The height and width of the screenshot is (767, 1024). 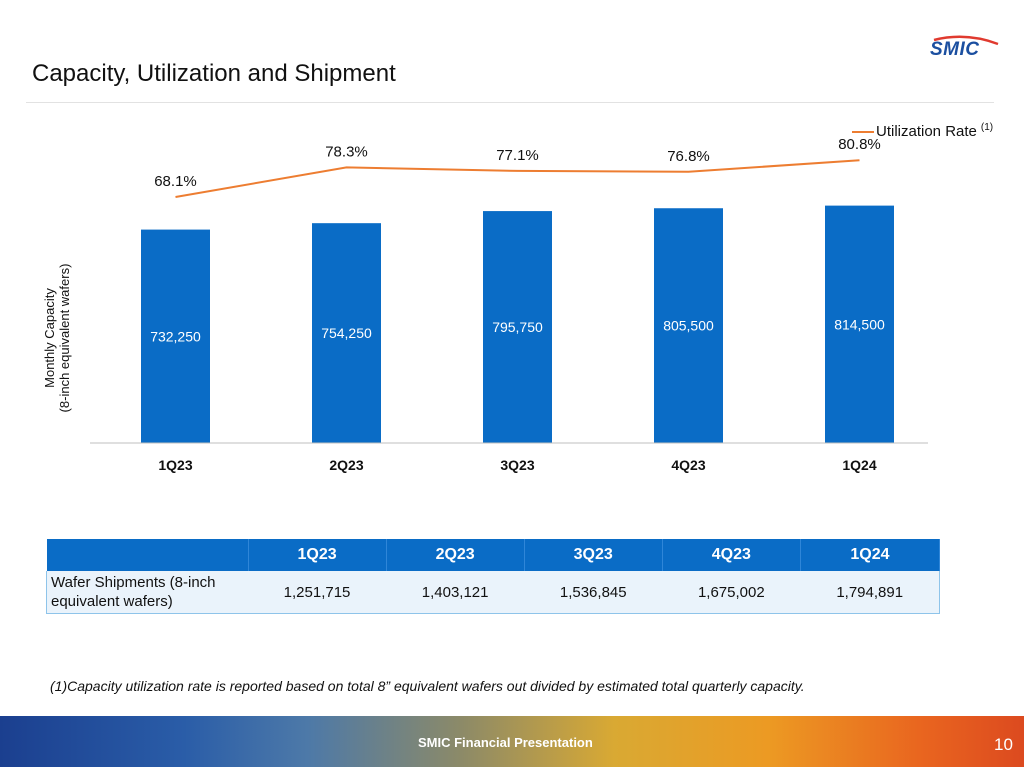 What do you see at coordinates (112, 601) in the screenshot?
I see `row-label-line2: equivalent wafers)` at bounding box center [112, 601].